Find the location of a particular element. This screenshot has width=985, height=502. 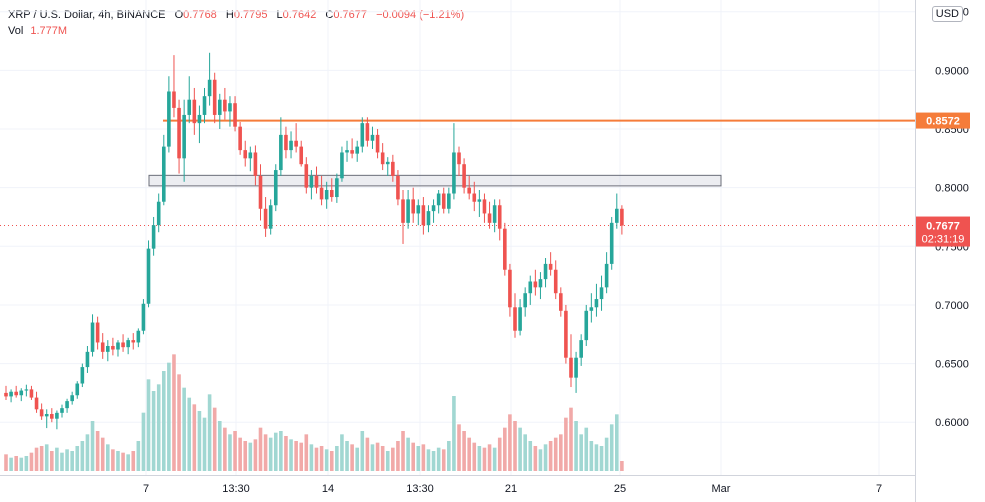

x-tick-label: 14 is located at coordinates (328, 489).